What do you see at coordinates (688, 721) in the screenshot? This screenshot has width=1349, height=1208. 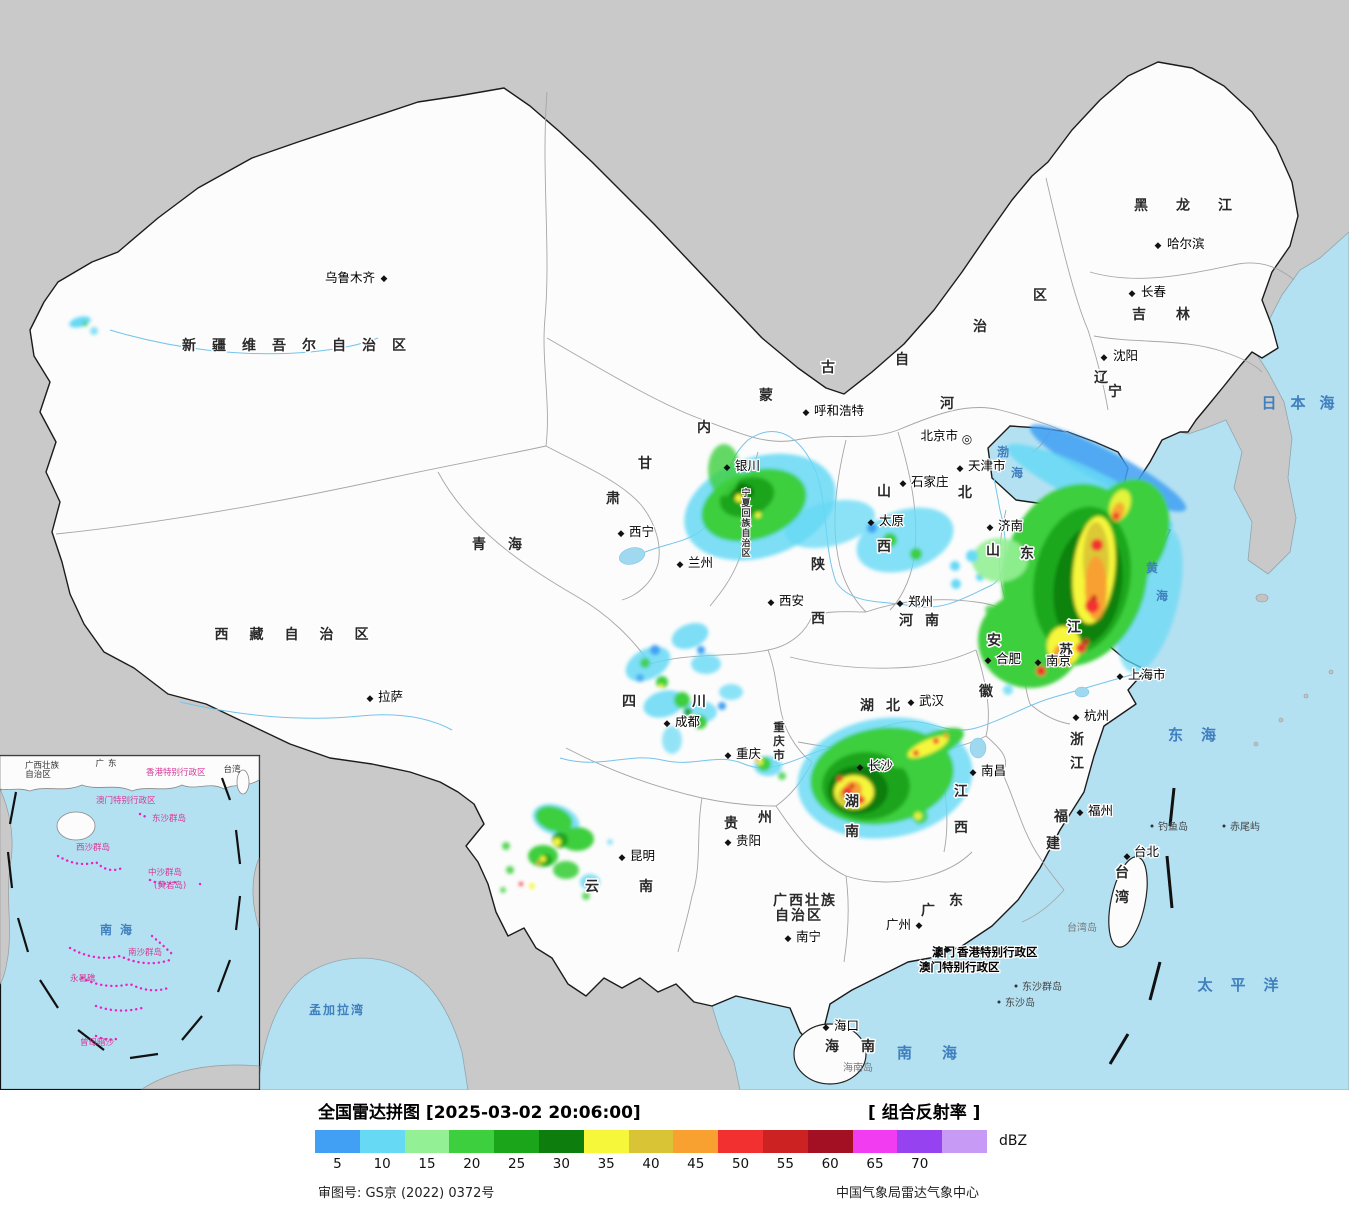 I see `city-label-chengdu: 成都` at bounding box center [688, 721].